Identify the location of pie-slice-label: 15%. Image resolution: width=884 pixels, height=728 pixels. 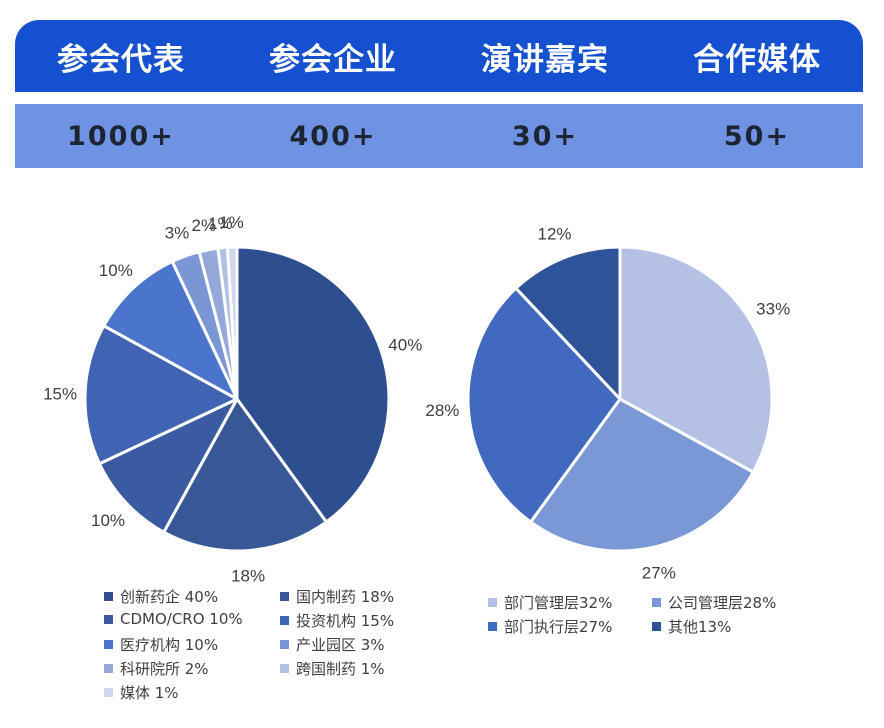
(60, 393).